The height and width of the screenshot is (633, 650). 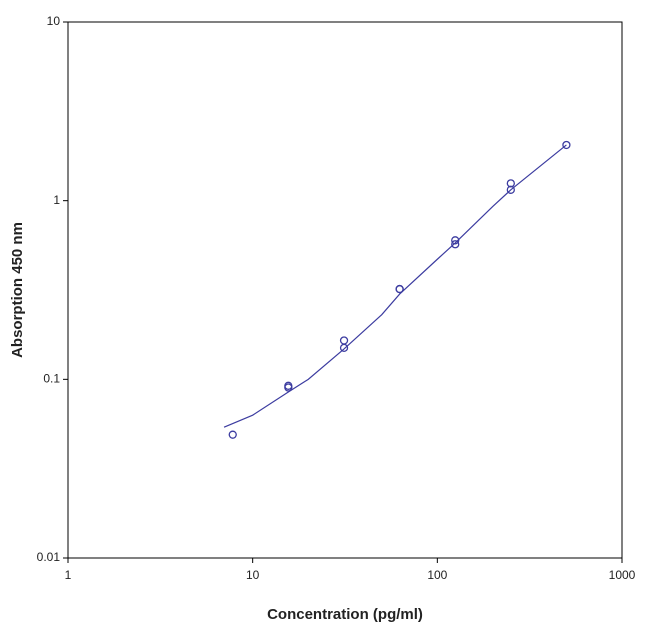 I want to click on x-tick-label: 10, so click(x=253, y=575).